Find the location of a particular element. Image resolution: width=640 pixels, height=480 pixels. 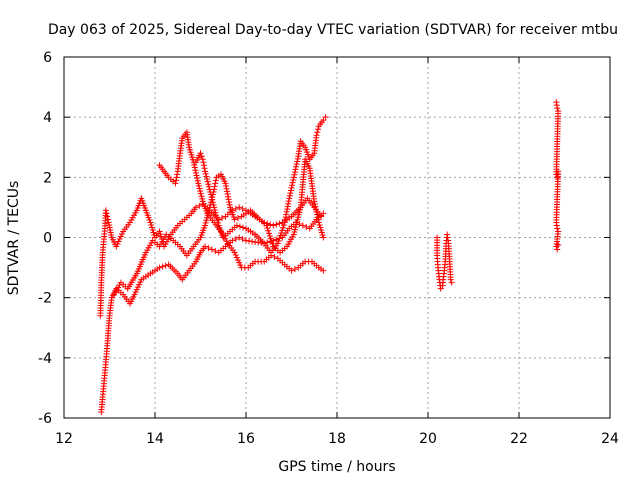

series-track-e is located at coordinates (260, 185).